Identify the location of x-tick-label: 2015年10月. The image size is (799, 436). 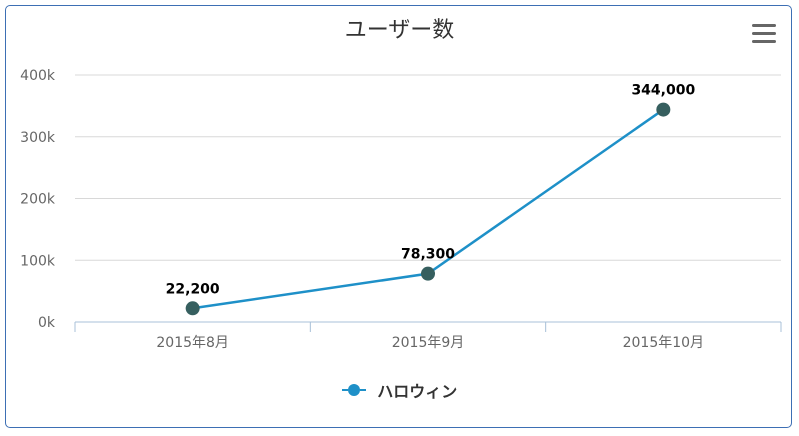
(663, 343).